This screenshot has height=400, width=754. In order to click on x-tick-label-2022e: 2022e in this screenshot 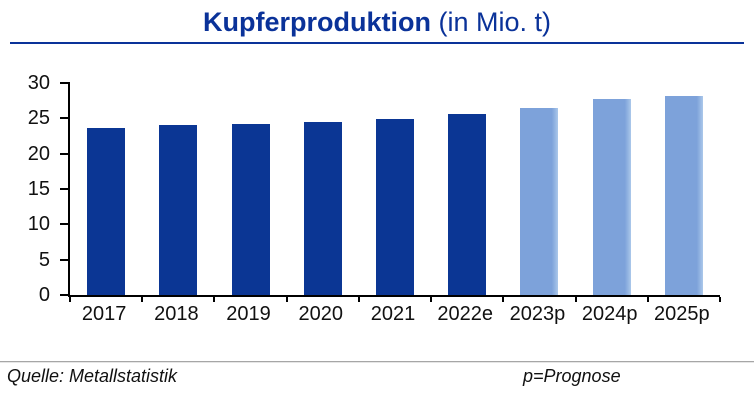, I will do `click(465, 314)`.